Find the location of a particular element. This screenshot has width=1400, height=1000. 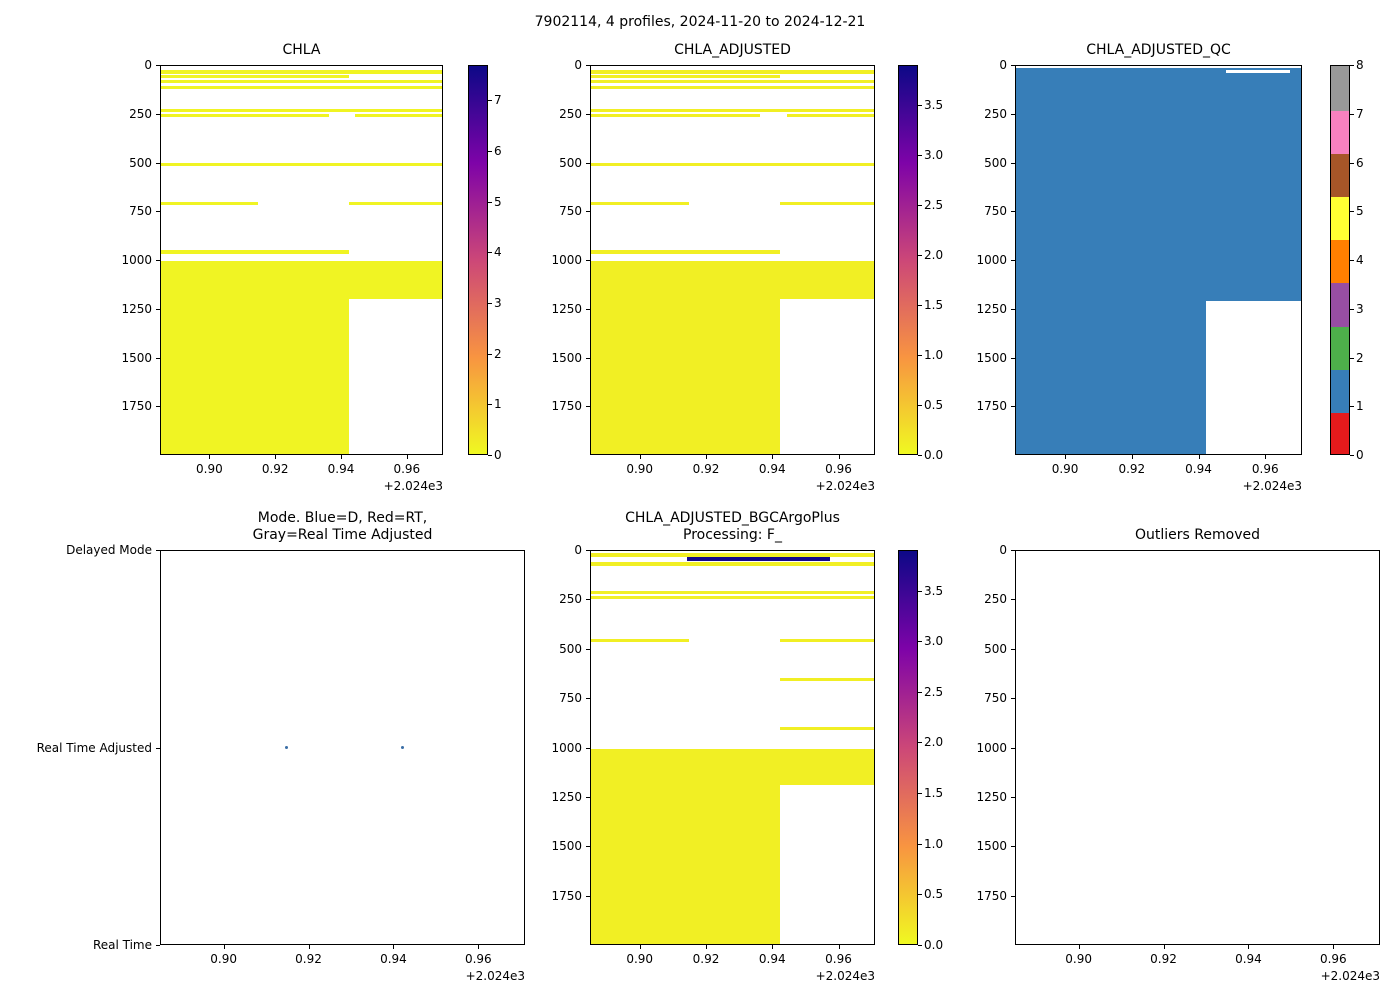

x-tick-label: 0.90 is located at coordinates (640, 959).